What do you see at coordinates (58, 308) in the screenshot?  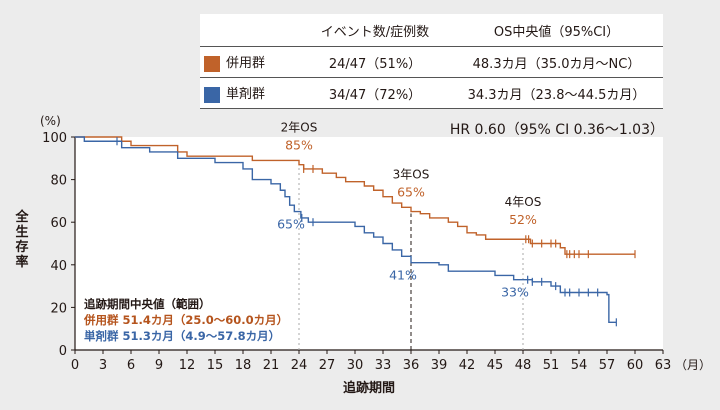 I see `y-tick-label: 20` at bounding box center [58, 308].